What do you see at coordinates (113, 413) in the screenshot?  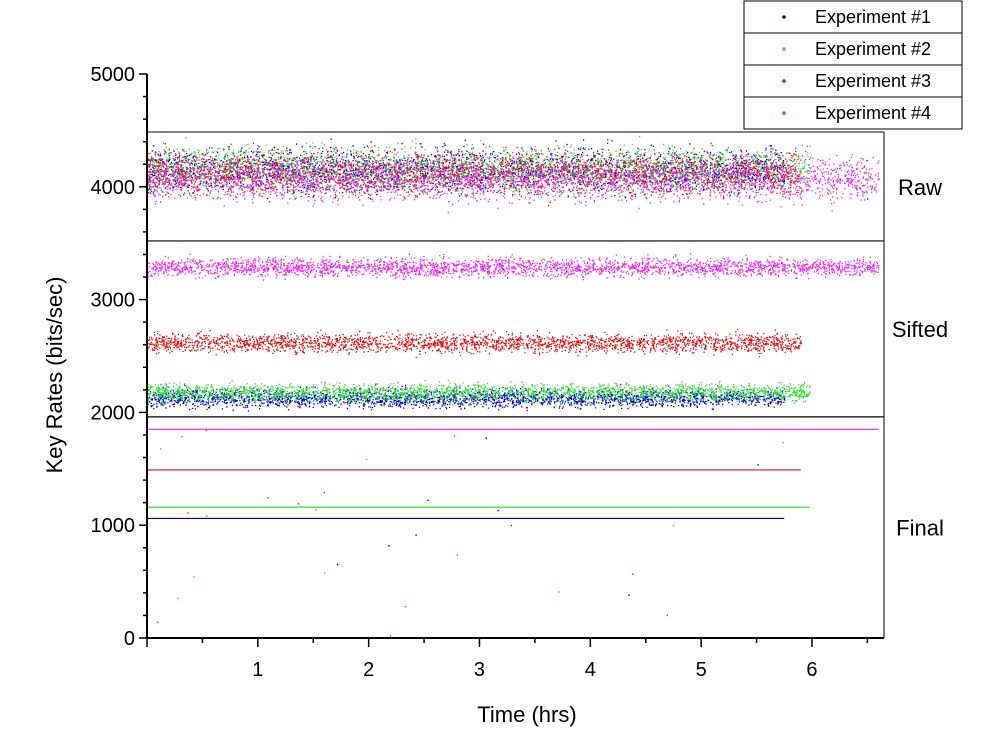 I see `y-tick-label: 2000` at bounding box center [113, 413].